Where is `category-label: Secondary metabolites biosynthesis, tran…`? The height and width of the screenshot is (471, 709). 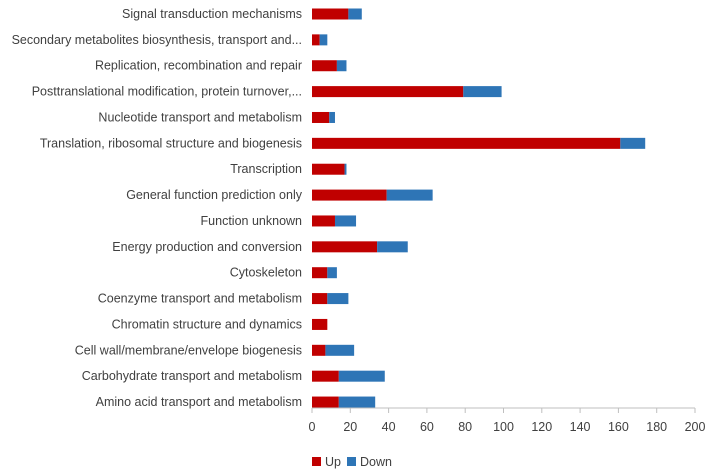
category-label: Secondary metabolites biosynthesis, tran… is located at coordinates (157, 40).